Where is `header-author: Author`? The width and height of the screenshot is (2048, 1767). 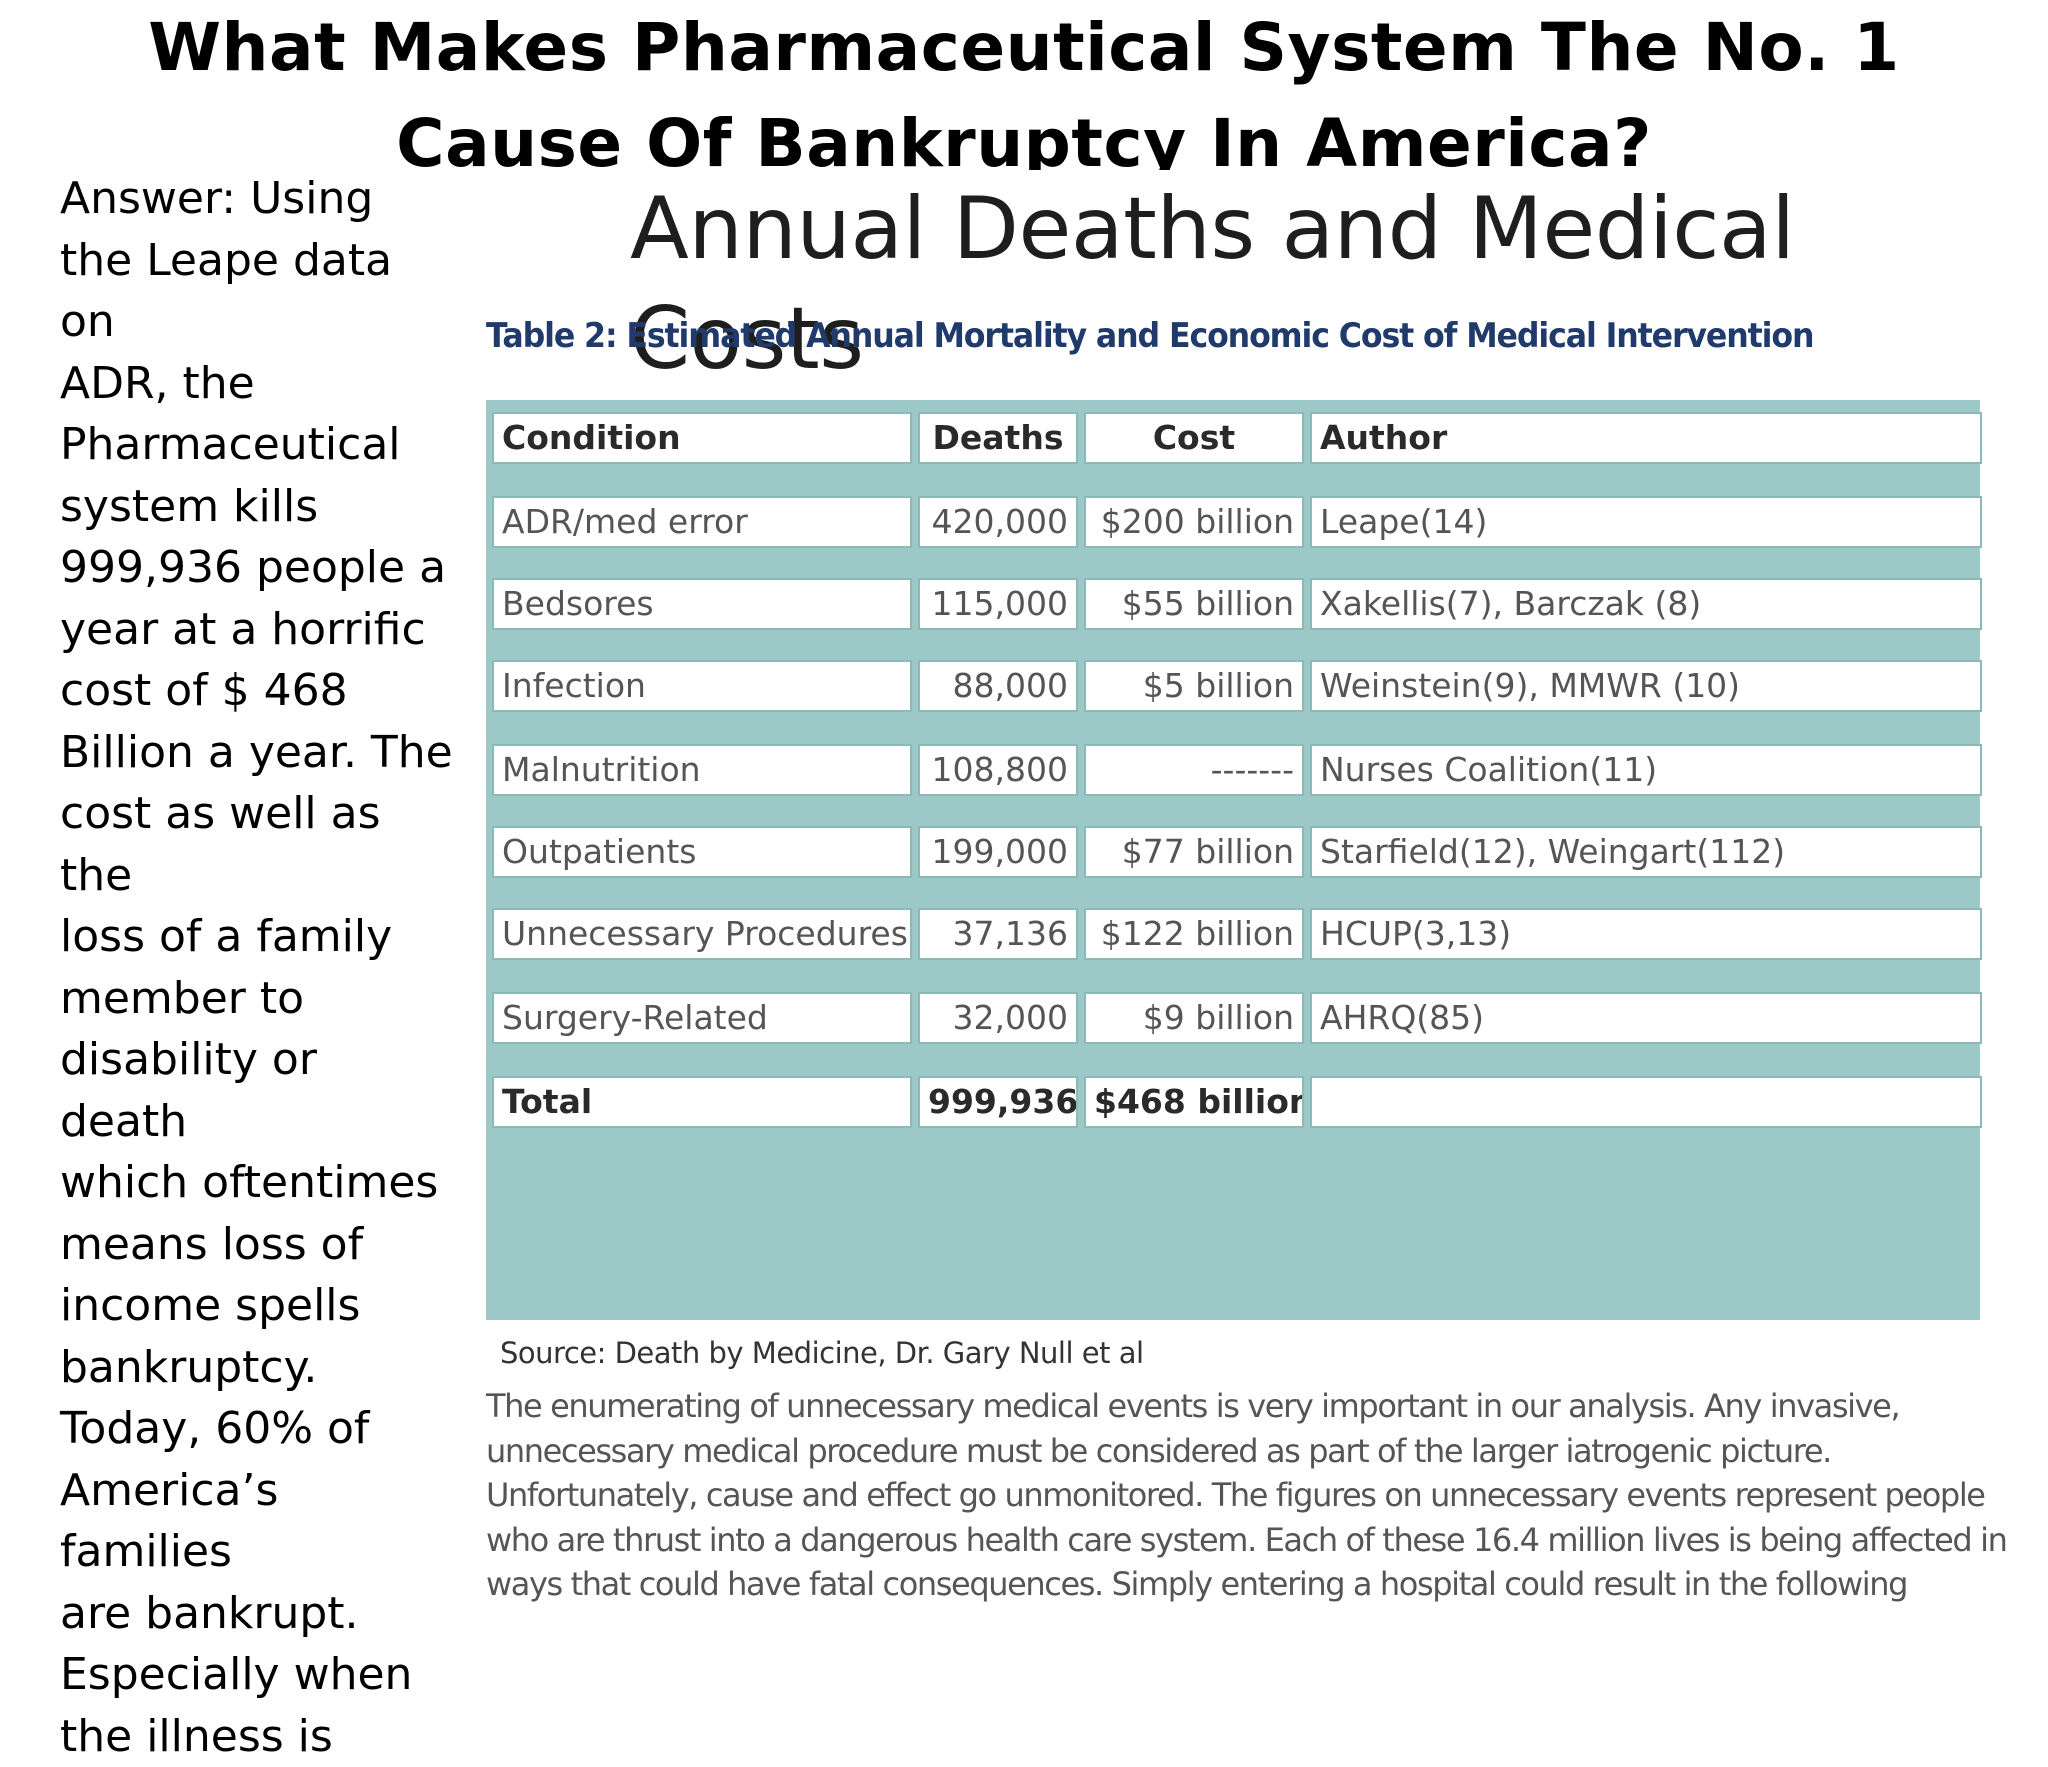
header-author: Author is located at coordinates (1646, 438).